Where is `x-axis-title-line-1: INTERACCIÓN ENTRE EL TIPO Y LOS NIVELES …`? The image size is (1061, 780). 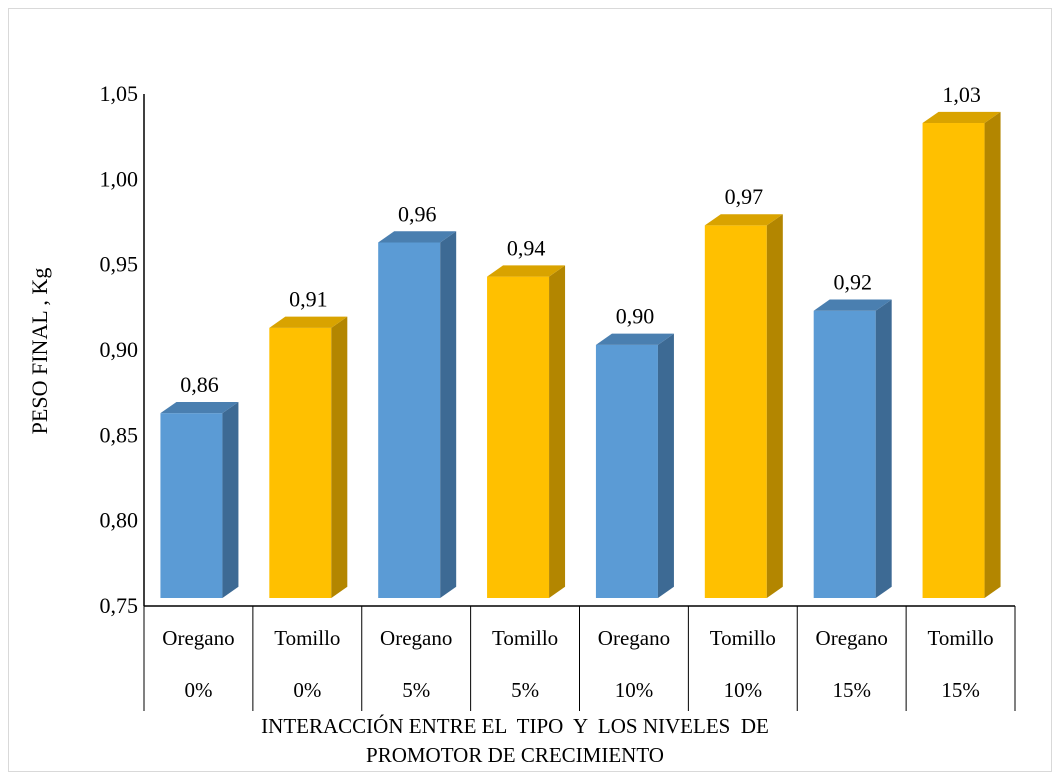 x-axis-title-line-1: INTERACCIÓN ENTRE EL TIPO Y LOS NIVELES … is located at coordinates (515, 726).